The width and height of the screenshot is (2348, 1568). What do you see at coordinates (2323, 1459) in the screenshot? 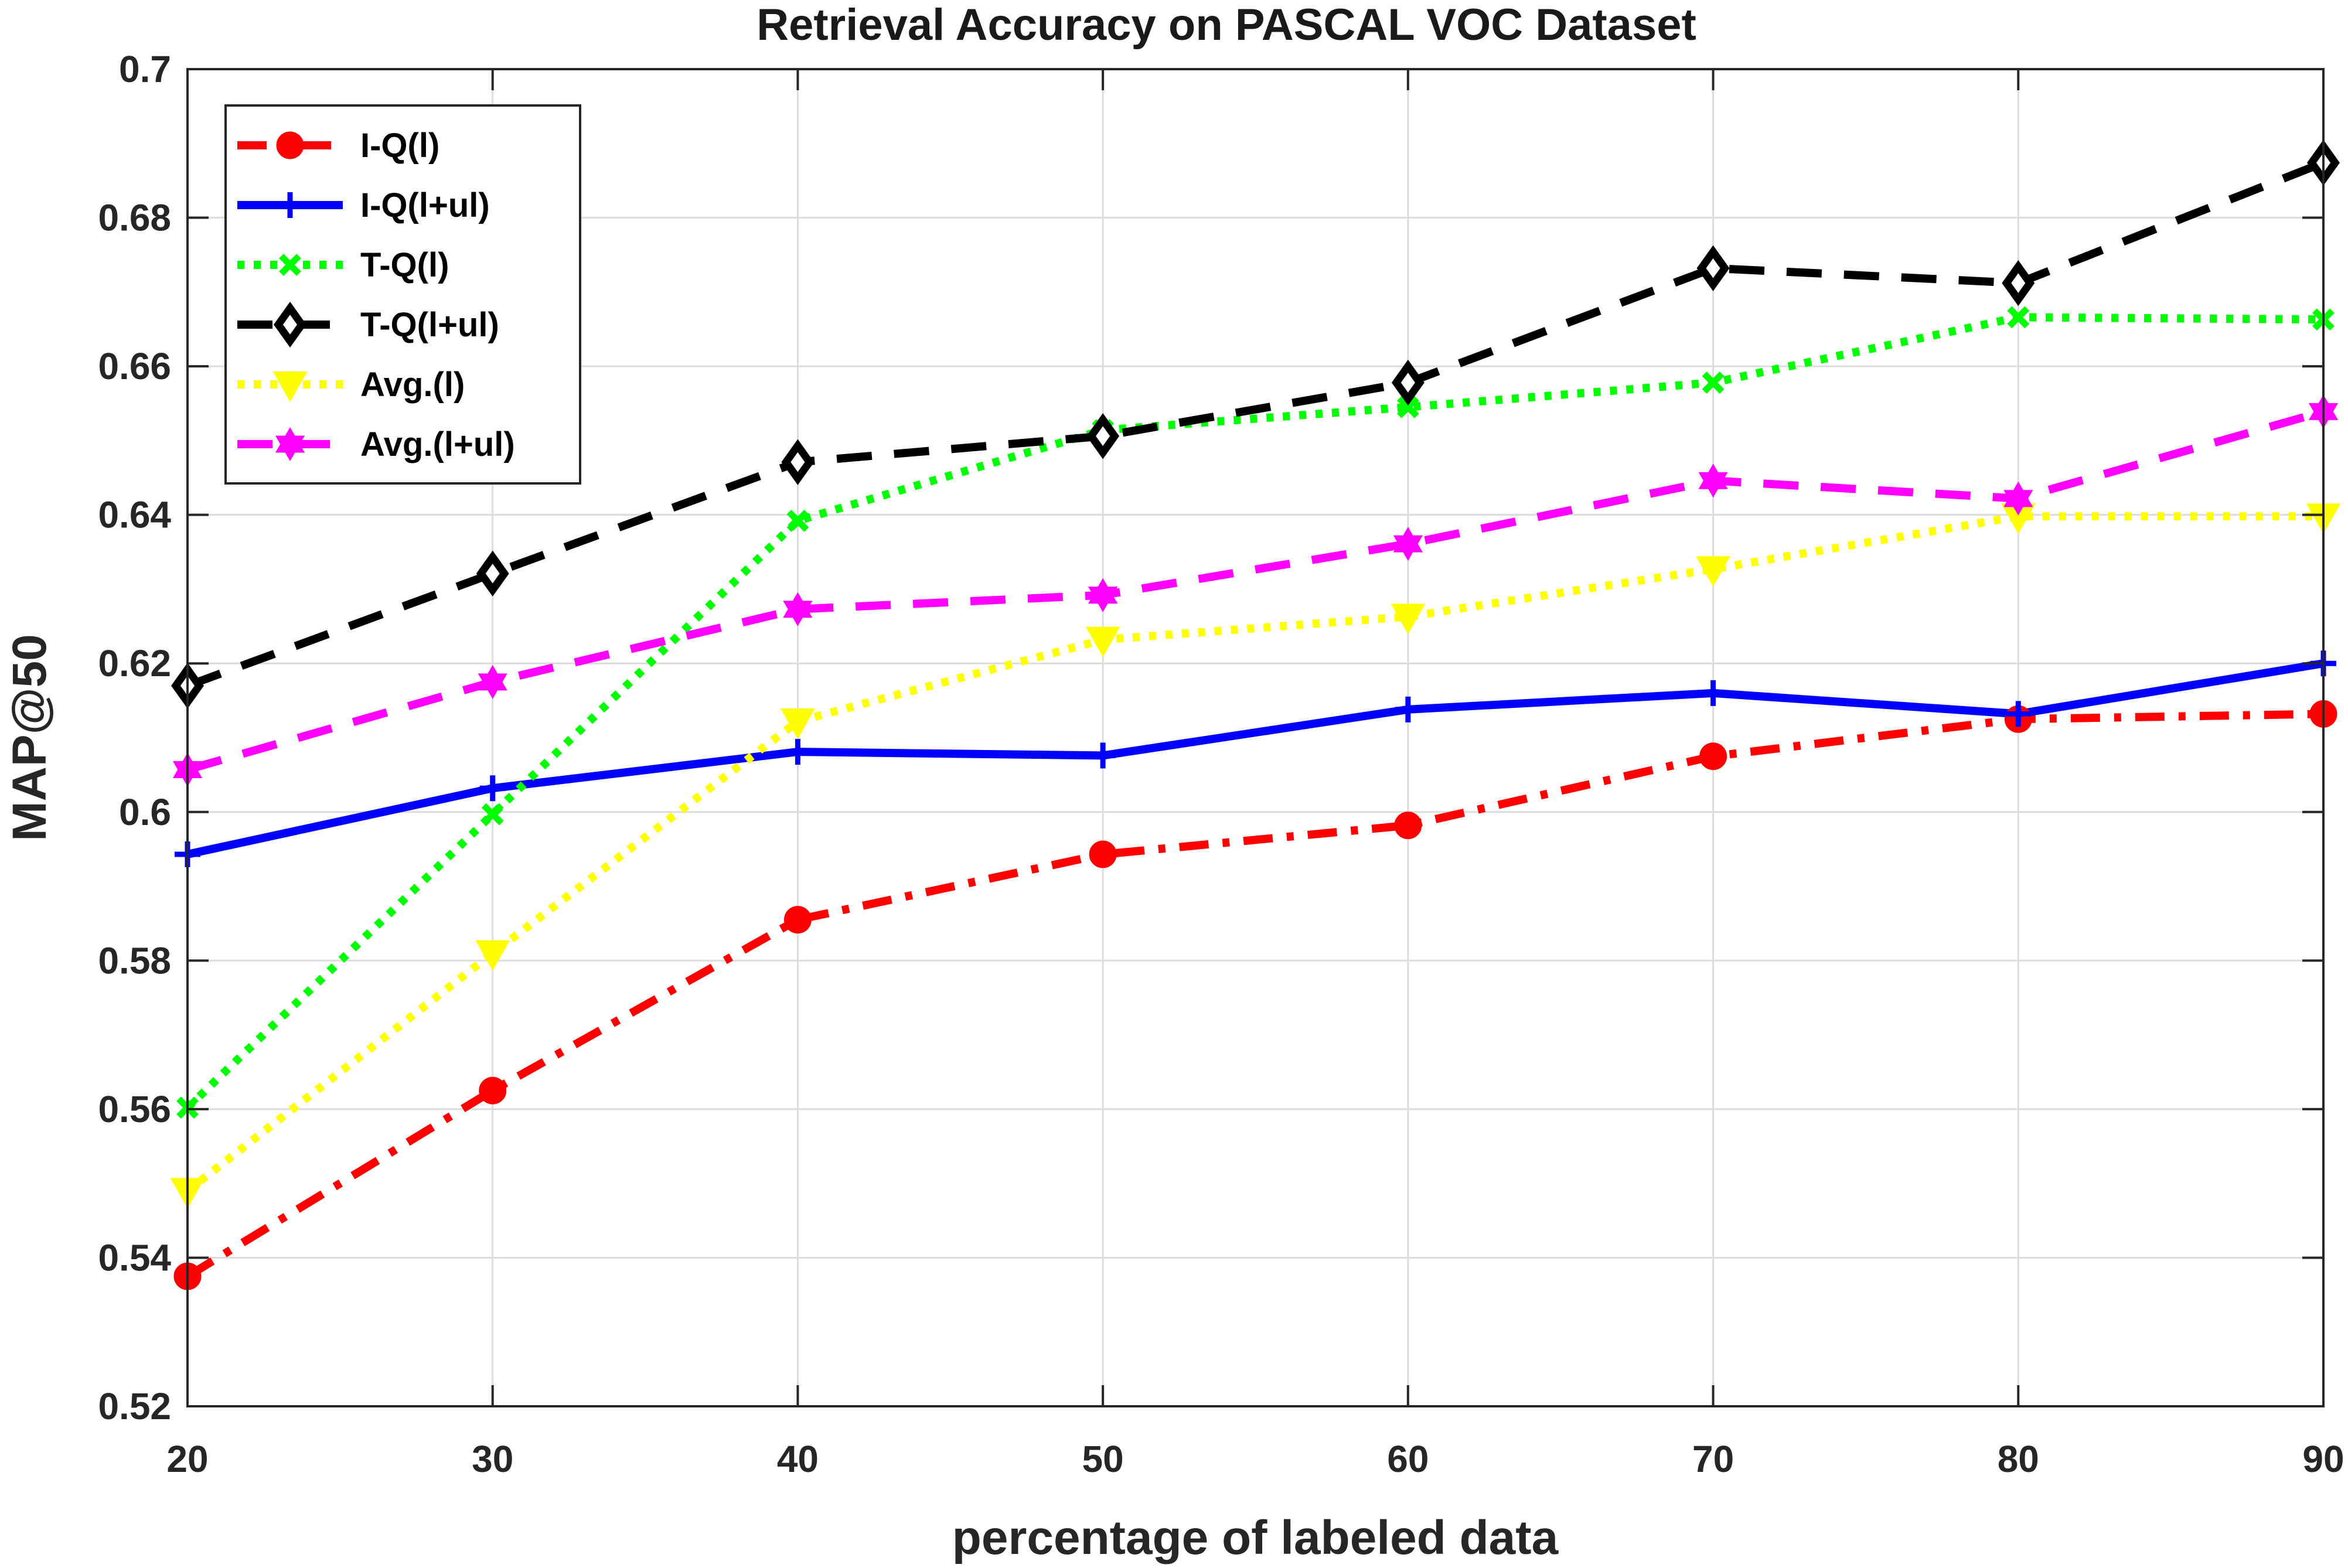
I see `x-tick-label: 90` at bounding box center [2323, 1459].